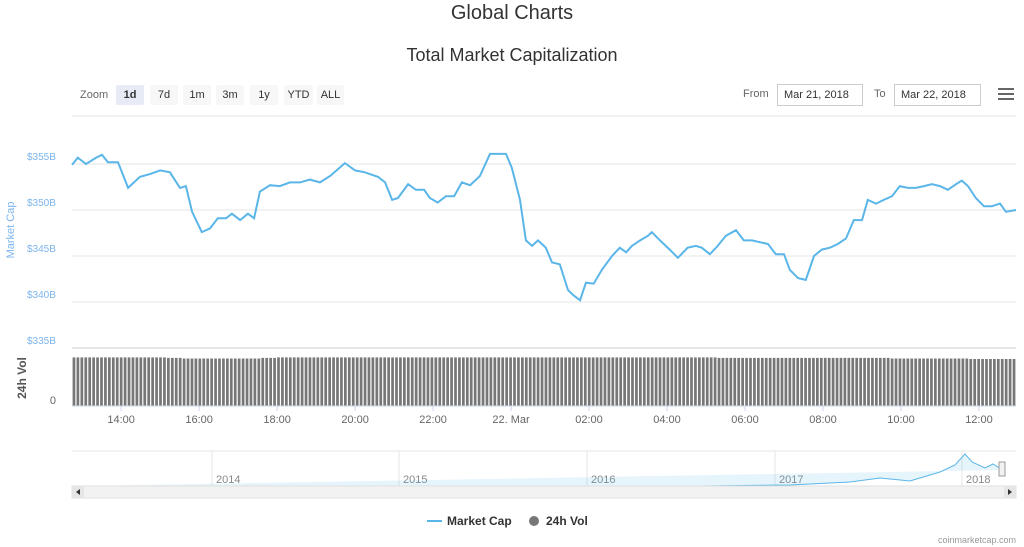 The width and height of the screenshot is (1024, 547). I want to click on x-tick-label: 22:00, so click(433, 420).